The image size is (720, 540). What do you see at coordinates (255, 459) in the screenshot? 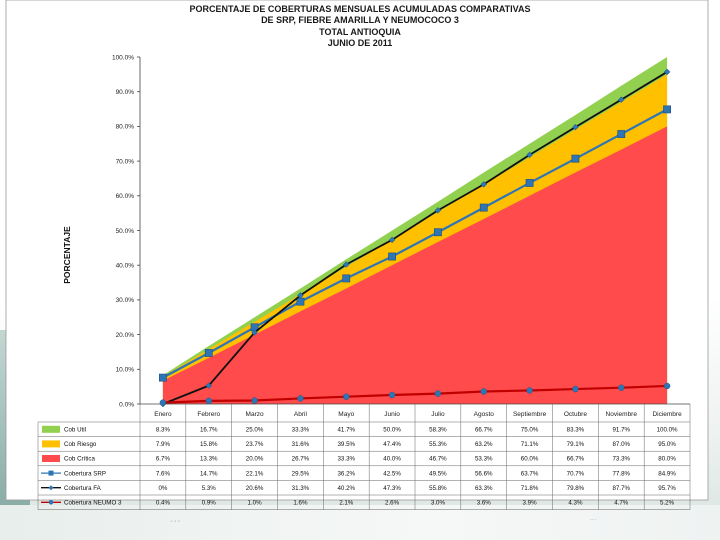
I see `table-cell-cob-cr-tica: 20.0%` at bounding box center [255, 459].